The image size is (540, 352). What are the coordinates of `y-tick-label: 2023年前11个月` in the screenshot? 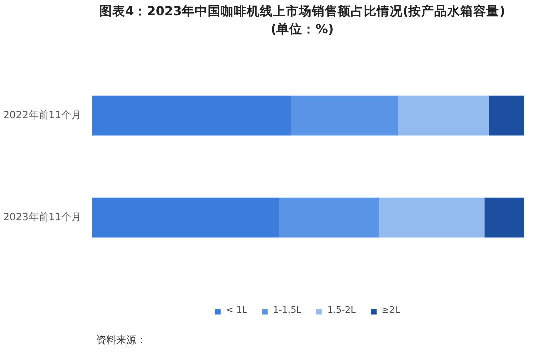 It's located at (42, 217).